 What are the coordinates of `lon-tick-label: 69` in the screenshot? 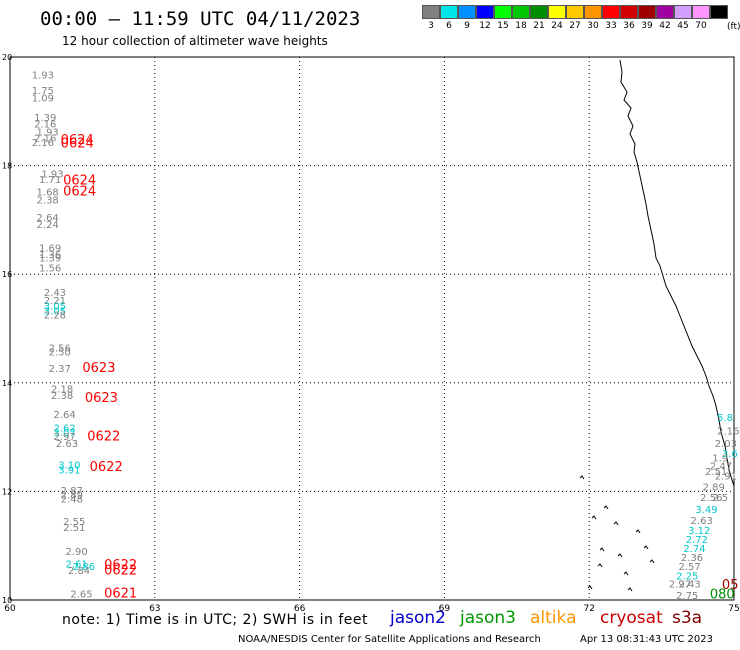 It's located at (445, 609).